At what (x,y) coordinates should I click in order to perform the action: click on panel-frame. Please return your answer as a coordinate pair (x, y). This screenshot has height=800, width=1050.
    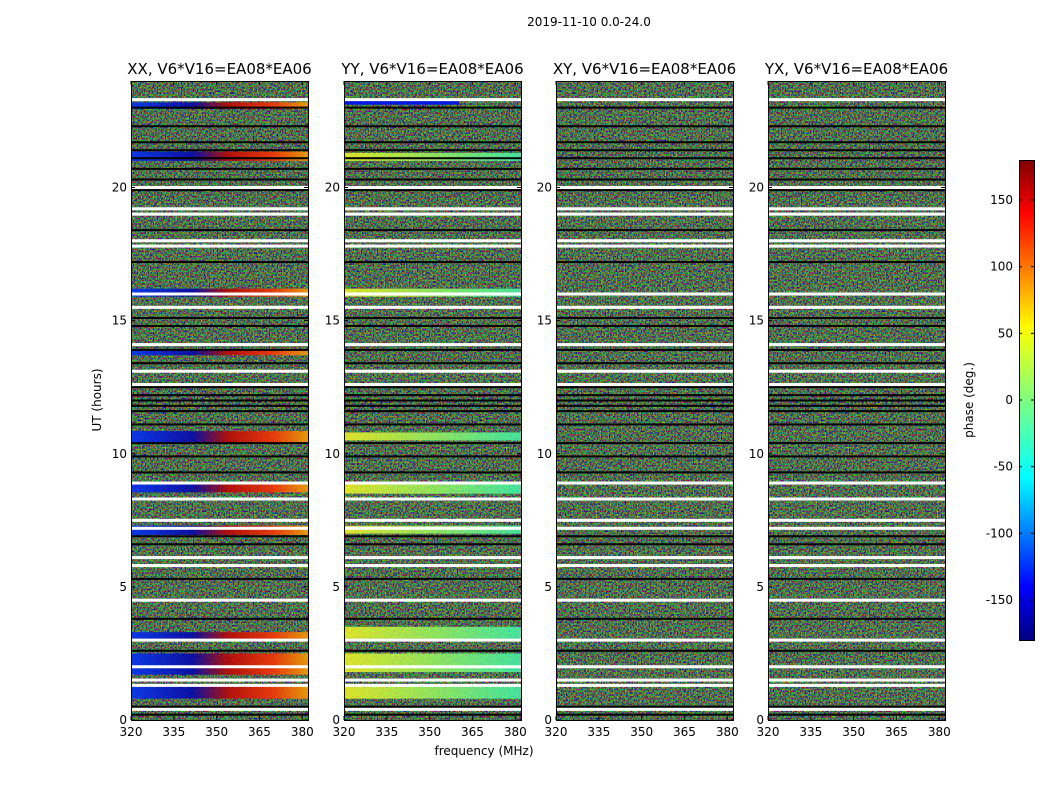
    Looking at the image, I should click on (645, 401).